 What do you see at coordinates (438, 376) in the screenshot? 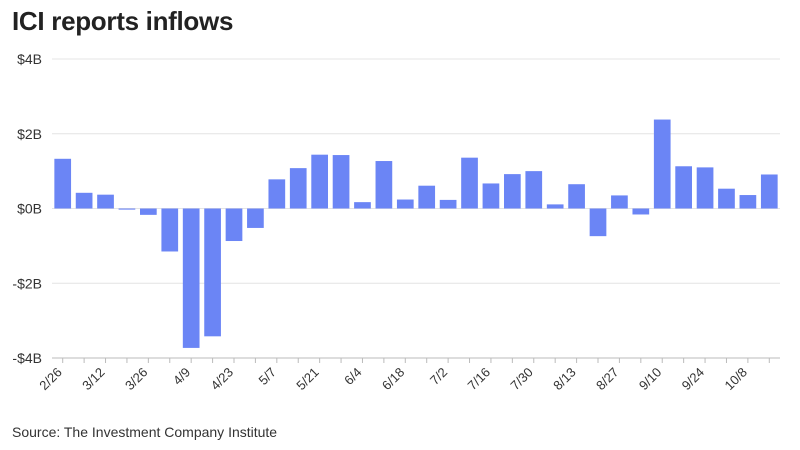
I see `x-tick-label: 7/2` at bounding box center [438, 376].